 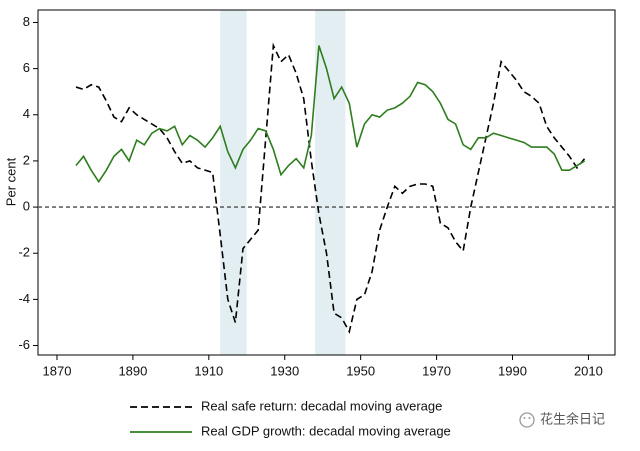 I want to click on y-tick-label: 4, so click(x=26, y=113).